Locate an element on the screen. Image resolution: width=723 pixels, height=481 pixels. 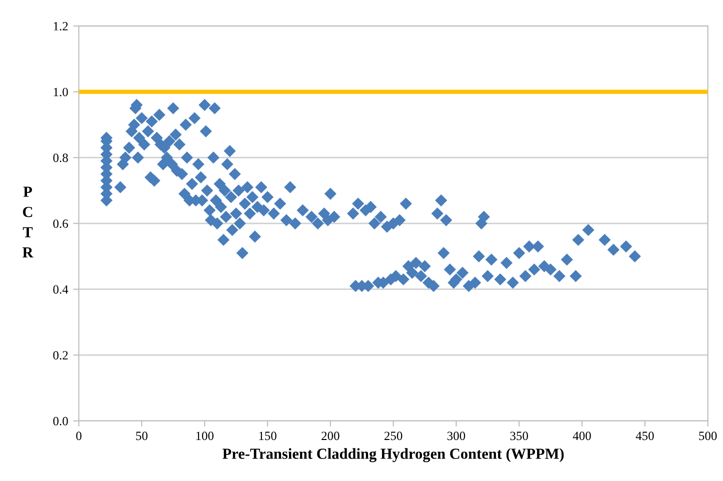
y-tick-label: 0.8 is located at coordinates (60, 158).